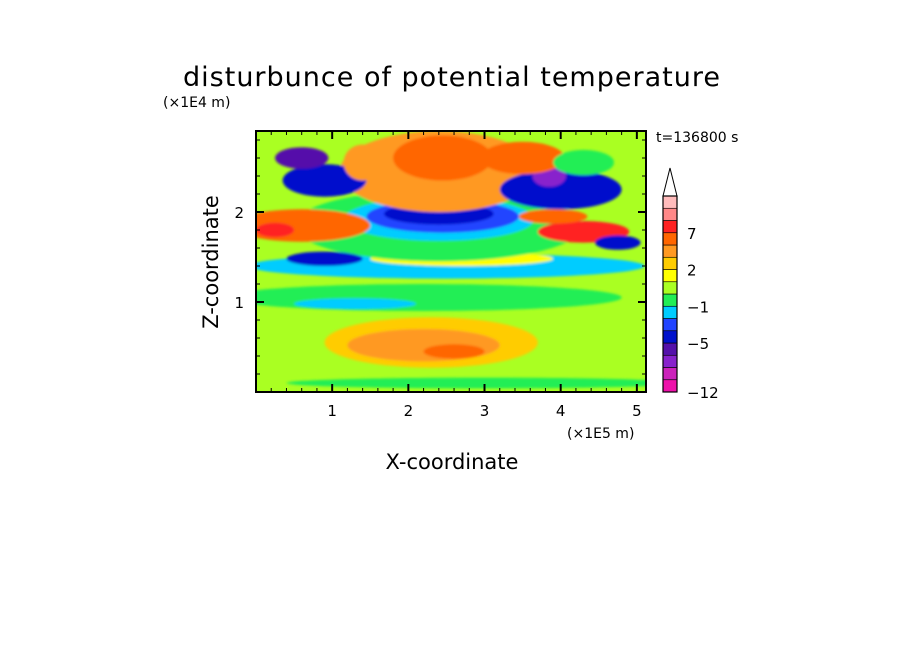 The image size is (904, 658). I want to click on x-tick-label-0: 1, so click(332, 411).